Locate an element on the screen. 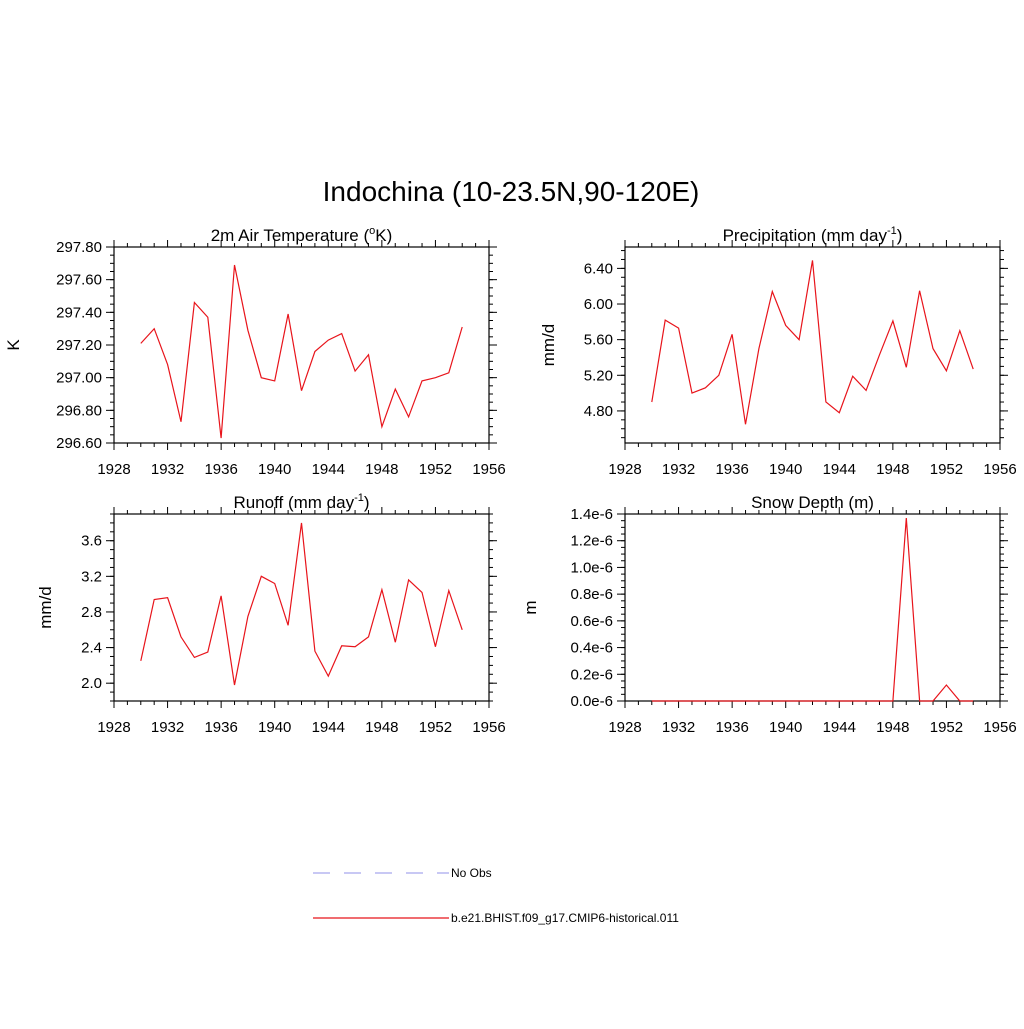 This screenshot has height=1029, width=1024. panel-title: Snow Depth (m) is located at coordinates (812, 502).